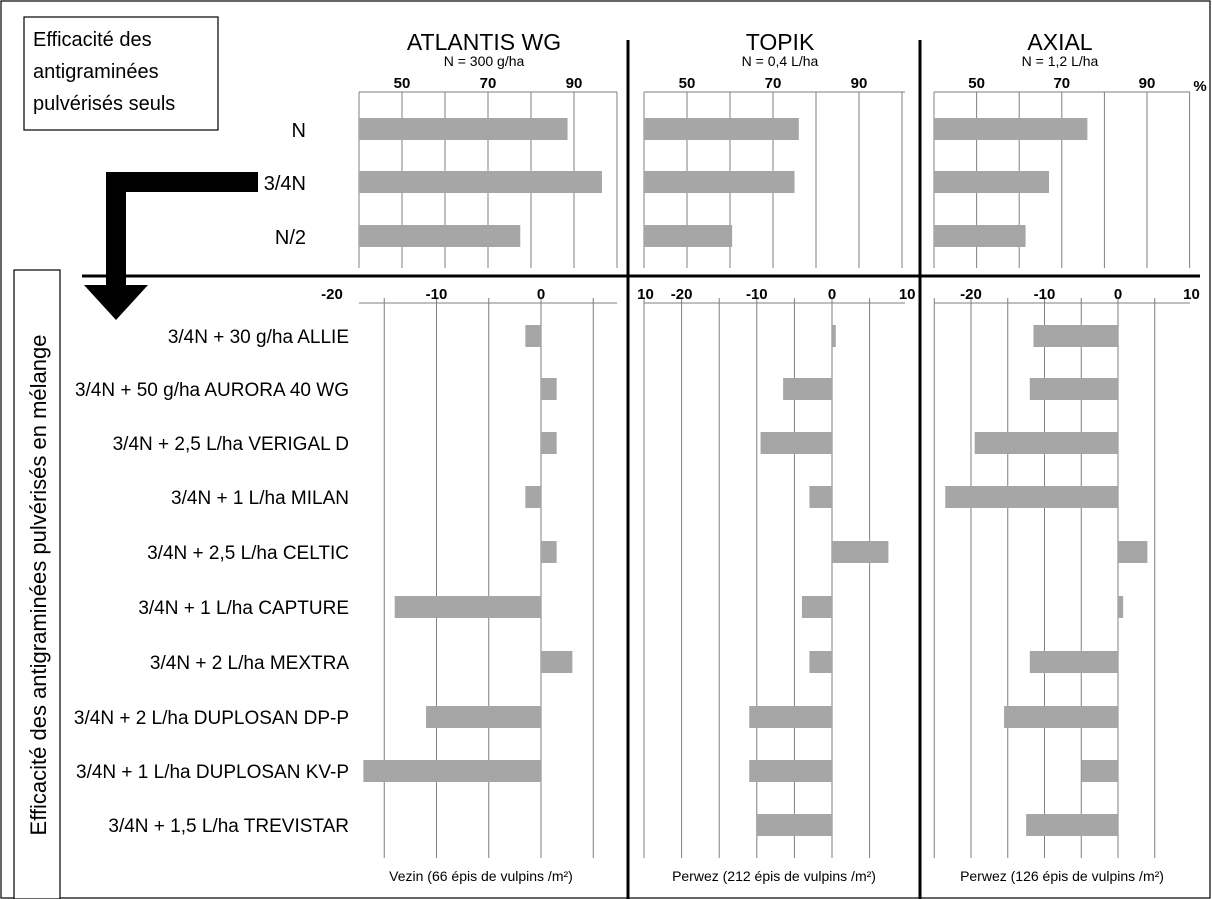 The image size is (1212, 899). Describe the element at coordinates (212, 772) in the screenshot. I see `bottom-row-label: 3/4N + 1 L/ha DUPLOSAN KV-P` at that location.